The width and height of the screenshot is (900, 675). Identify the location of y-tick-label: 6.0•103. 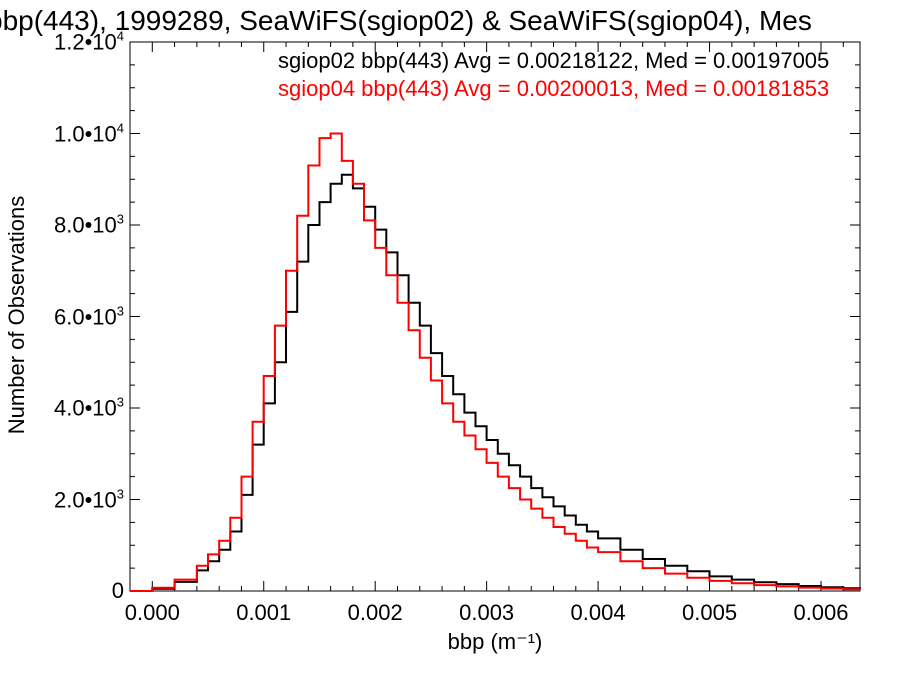
(89, 316).